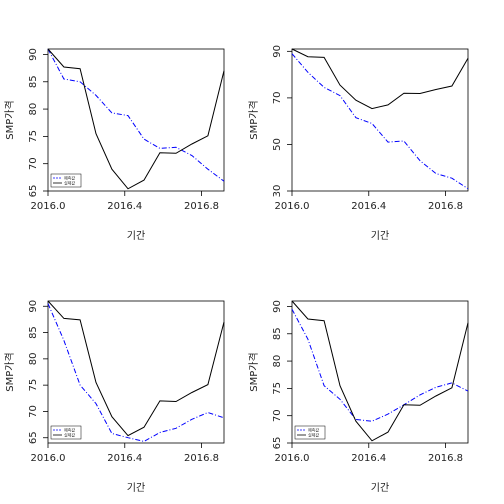 The width and height of the screenshot is (504, 504). What do you see at coordinates (277, 144) in the screenshot?
I see `y-tick-label: 50` at bounding box center [277, 144].